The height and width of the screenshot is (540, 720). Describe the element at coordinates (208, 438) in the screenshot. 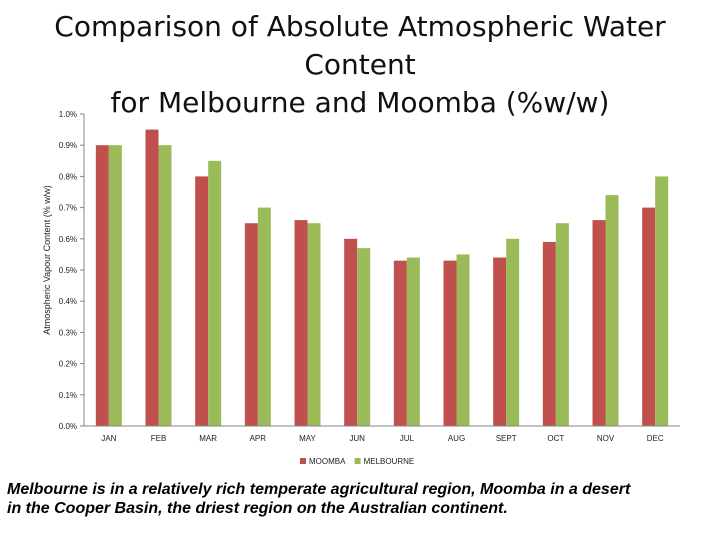

I see `x-tick-label: MAR` at that location.